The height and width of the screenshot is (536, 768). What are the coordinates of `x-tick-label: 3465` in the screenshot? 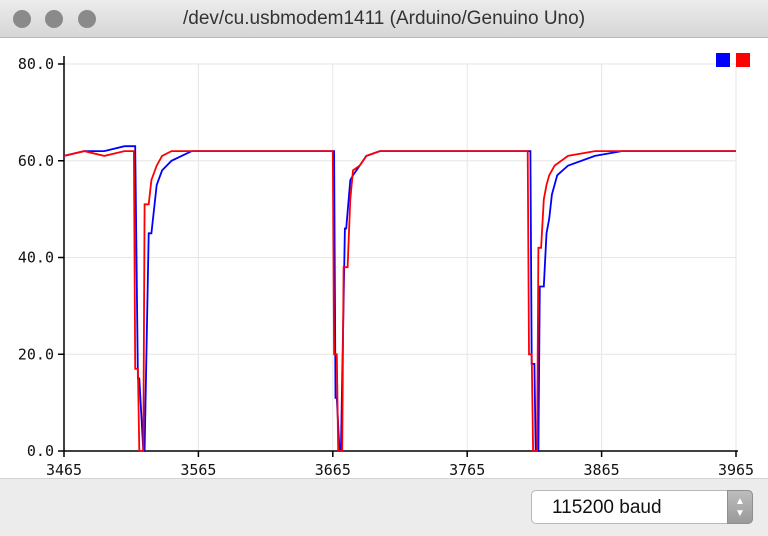 It's located at (64, 469).